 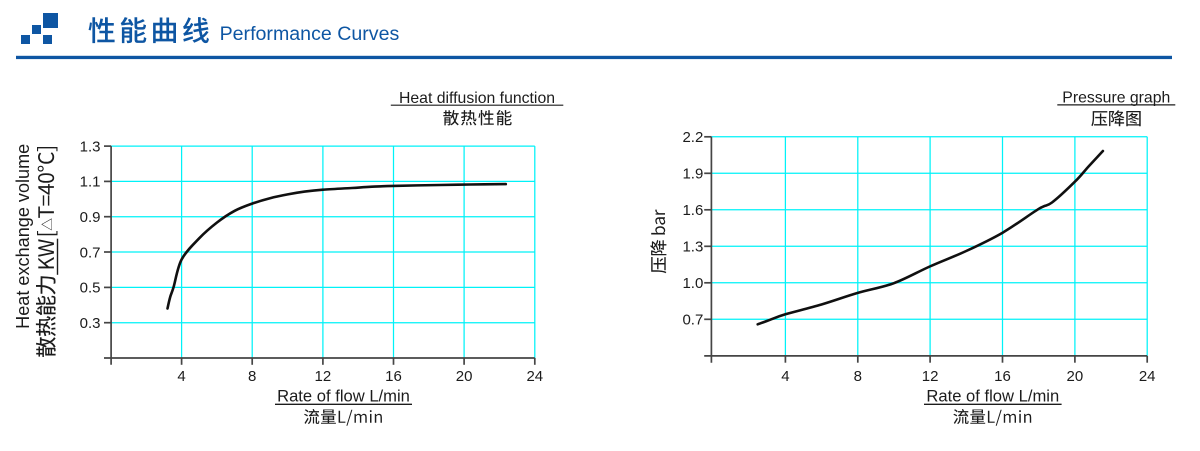 What do you see at coordinates (692, 283) in the screenshot?
I see `svg-text: 1.0` at bounding box center [692, 283].